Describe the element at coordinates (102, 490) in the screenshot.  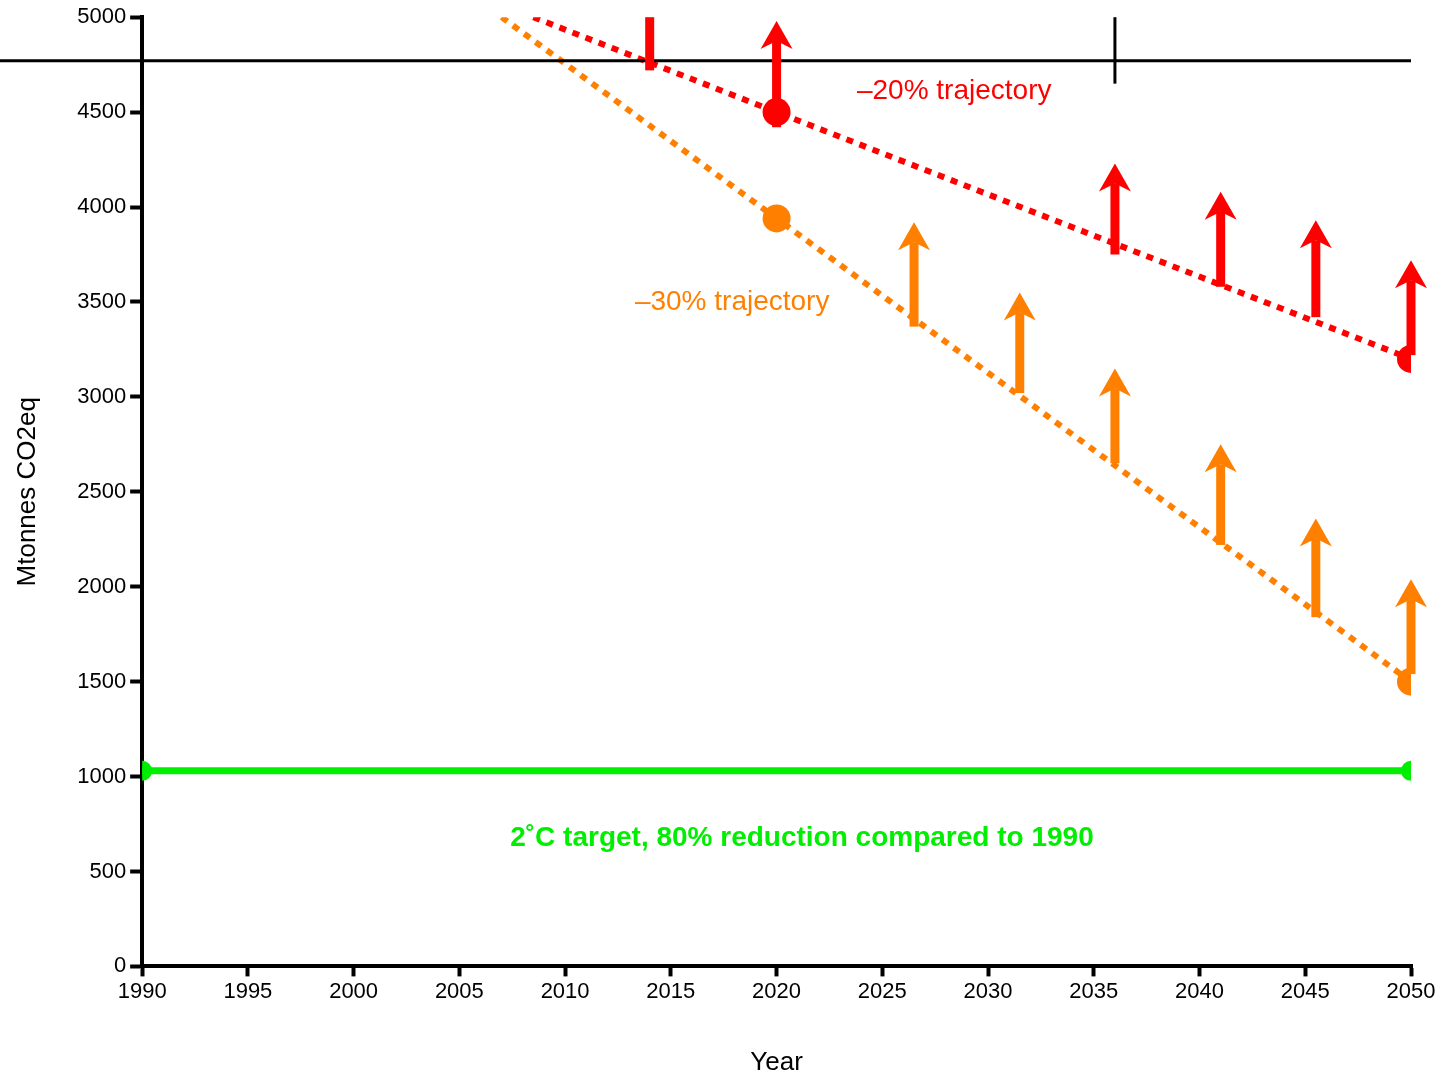
I see `y-tick-label: 2500` at that location.